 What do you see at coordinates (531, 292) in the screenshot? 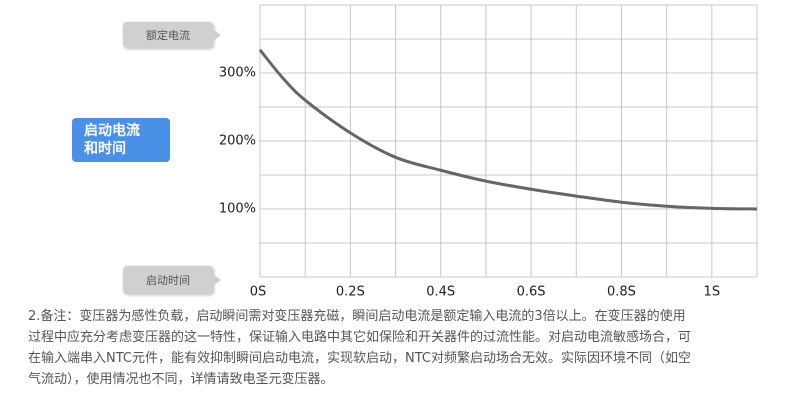
I see `x-tick-label: 0.6S` at bounding box center [531, 292].